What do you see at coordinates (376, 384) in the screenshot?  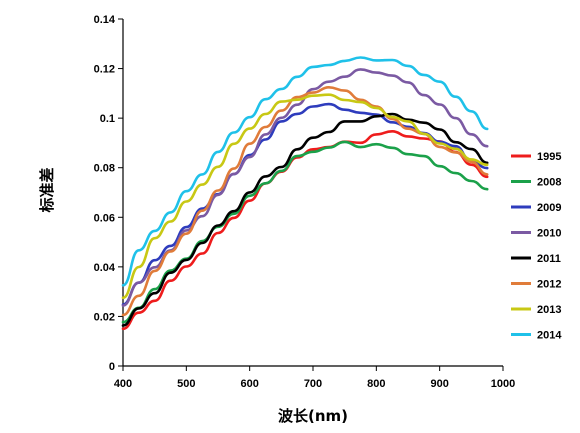 I see `x-tick-label: 800` at bounding box center [376, 384].